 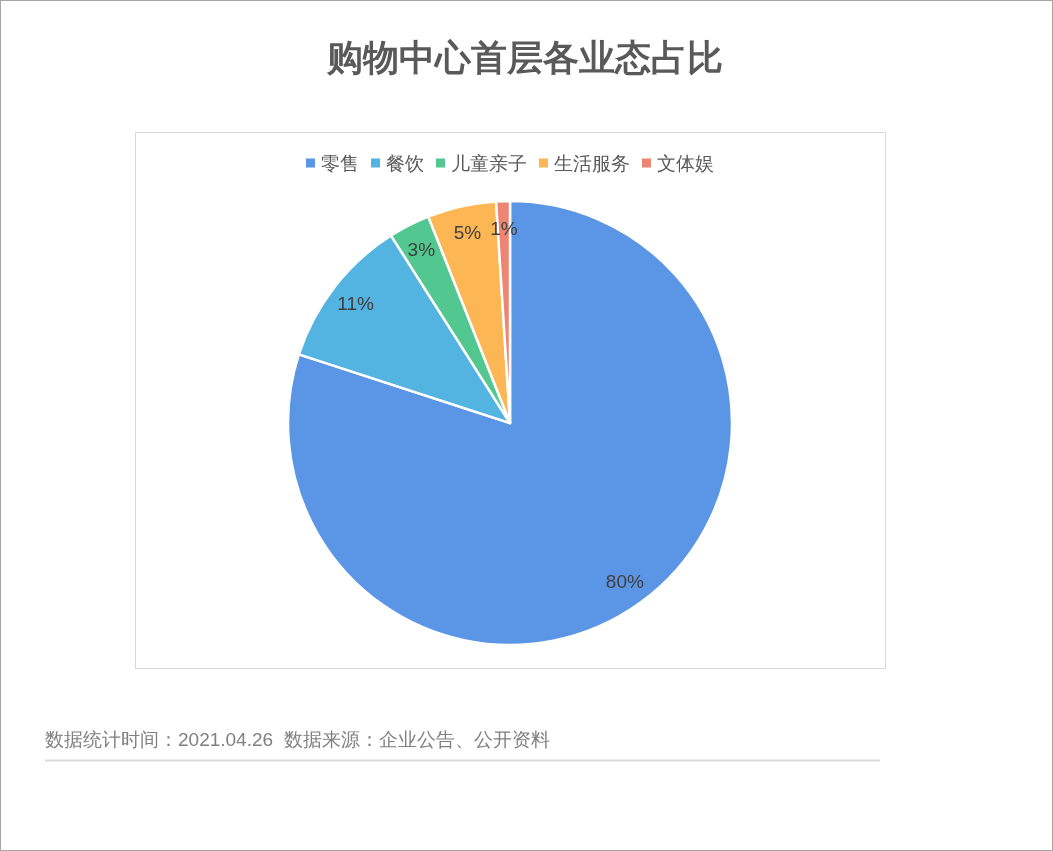 What do you see at coordinates (592, 163) in the screenshot?
I see `legend-label: 生活服务` at bounding box center [592, 163].